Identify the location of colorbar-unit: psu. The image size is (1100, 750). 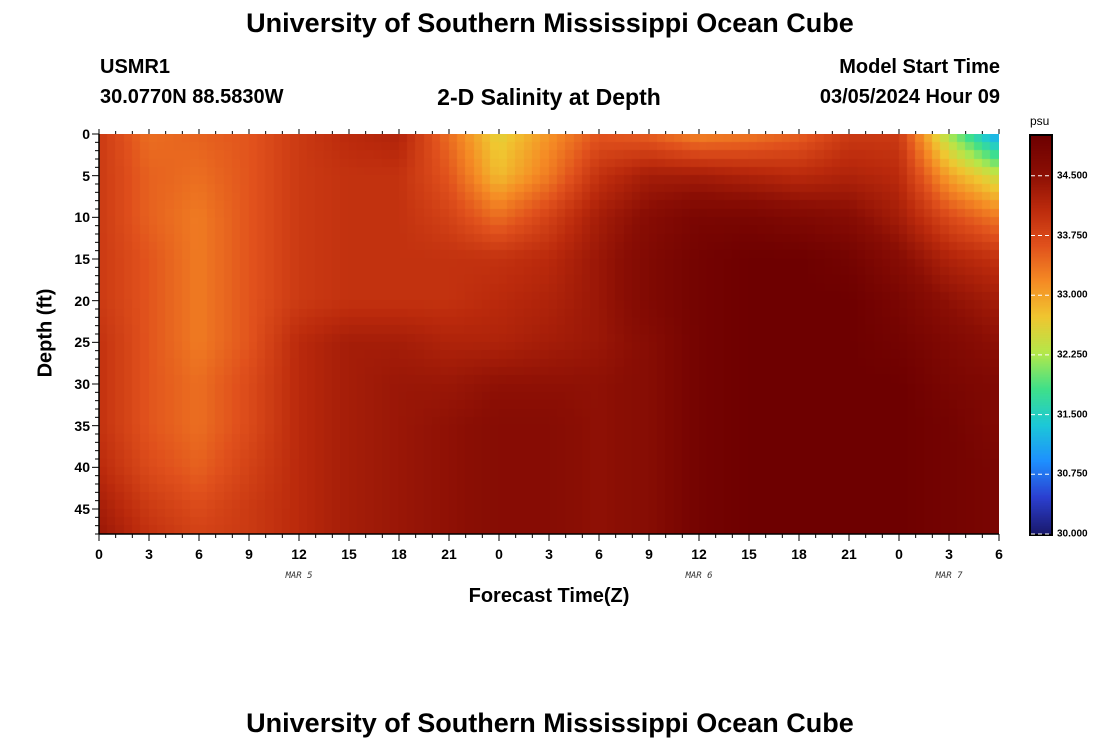
(1040, 121).